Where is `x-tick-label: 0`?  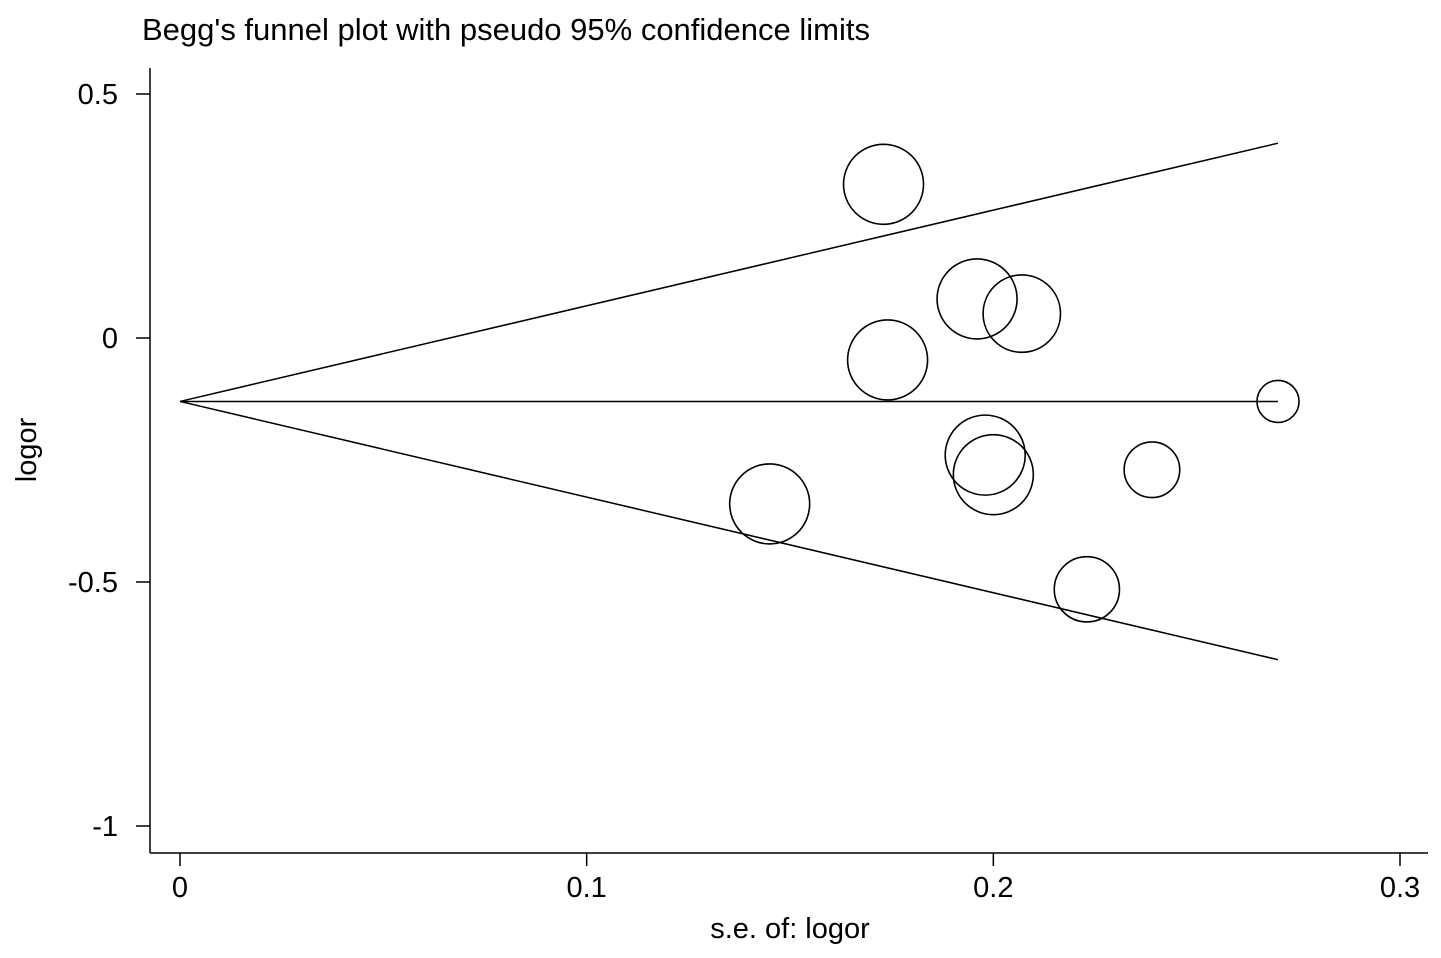 x-tick-label: 0 is located at coordinates (180, 888).